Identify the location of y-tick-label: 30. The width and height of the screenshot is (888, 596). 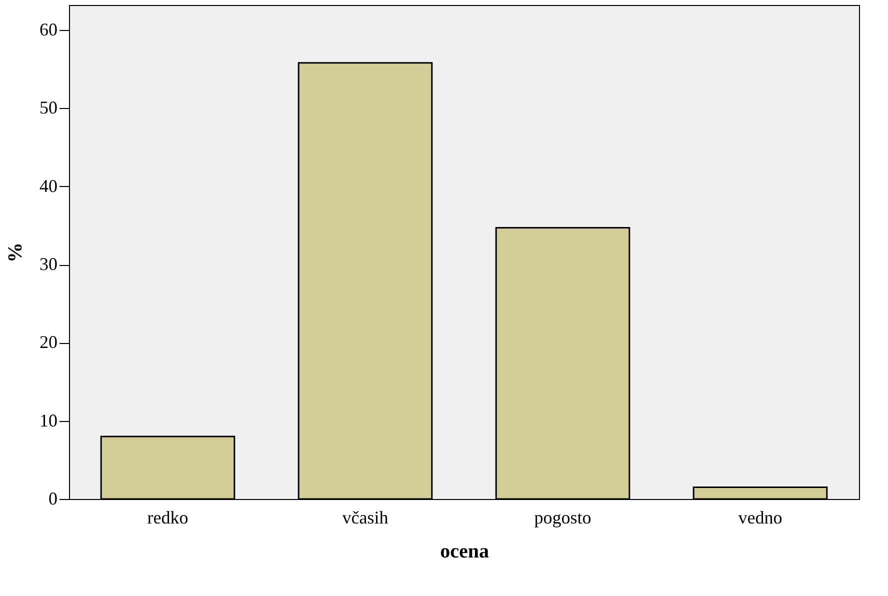
(49, 264).